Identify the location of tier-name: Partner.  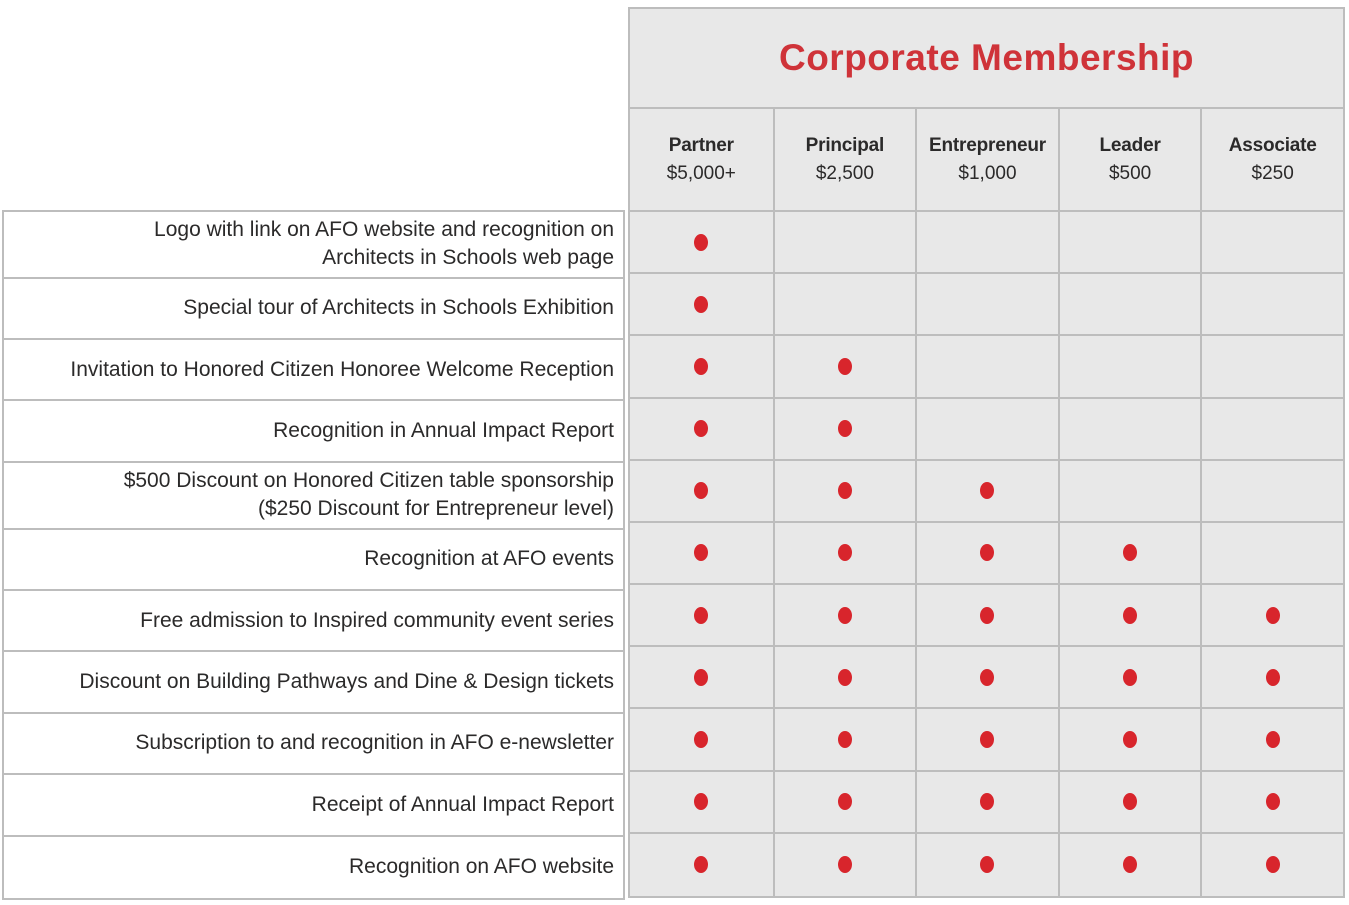
(701, 145).